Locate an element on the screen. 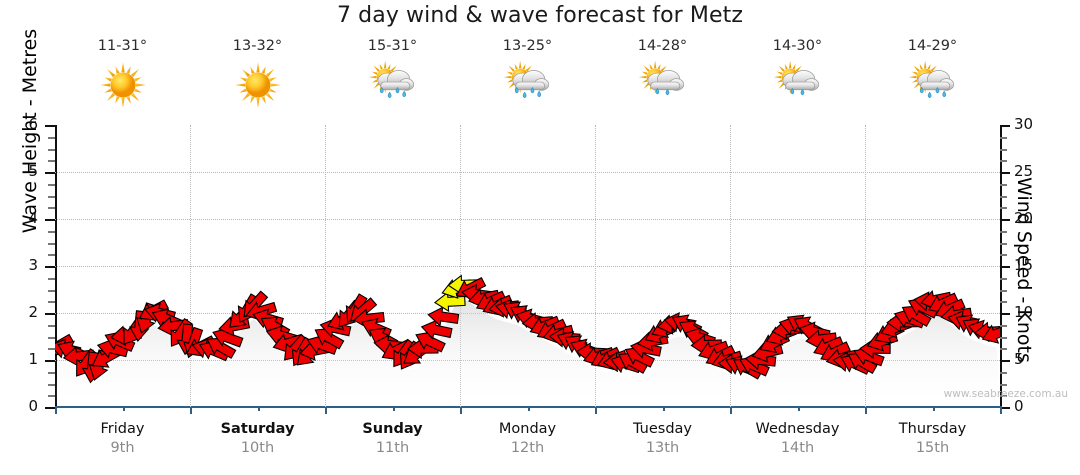 This screenshot has width=1080, height=475. right-tick-label-5: 5 is located at coordinates (1019, 359).